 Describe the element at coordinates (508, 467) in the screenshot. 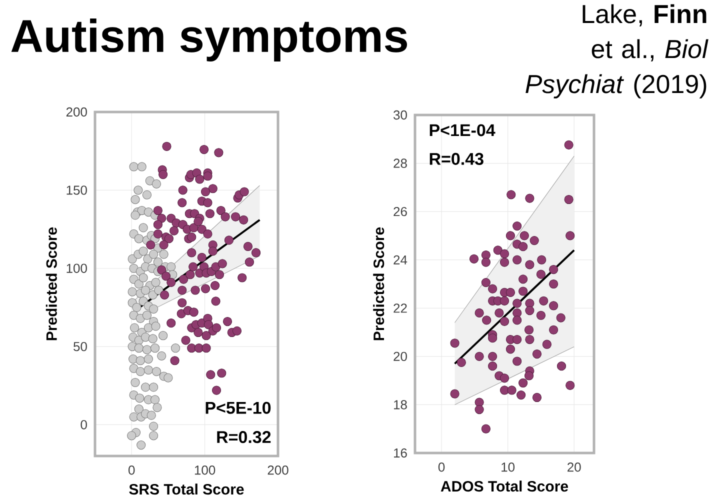

I see `x-tick-label: 10` at that location.